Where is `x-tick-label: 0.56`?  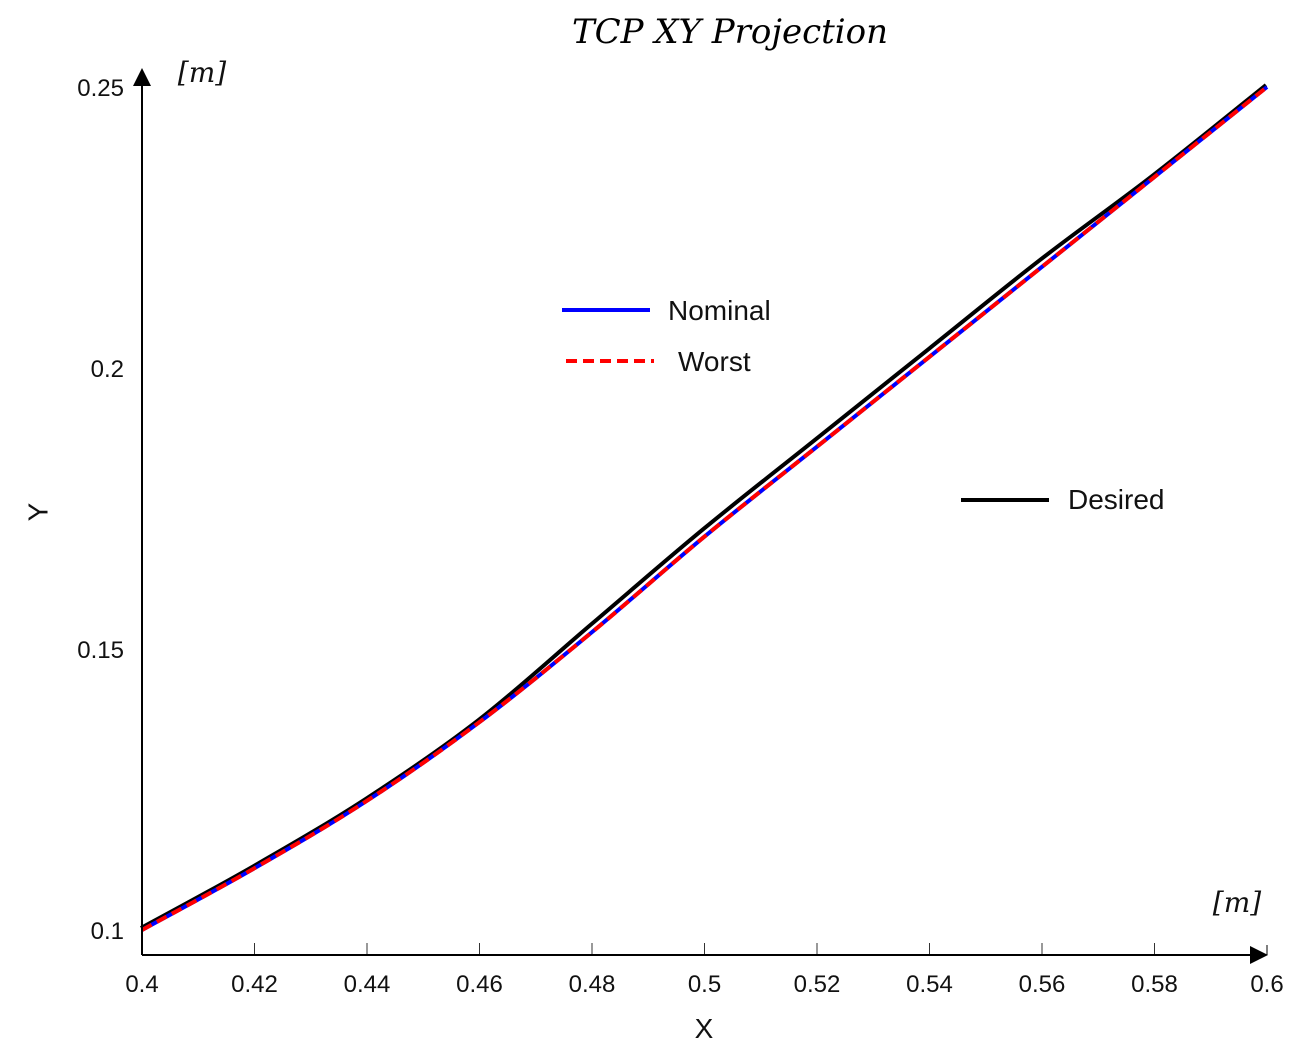
x-tick-label: 0.56 is located at coordinates (1042, 984).